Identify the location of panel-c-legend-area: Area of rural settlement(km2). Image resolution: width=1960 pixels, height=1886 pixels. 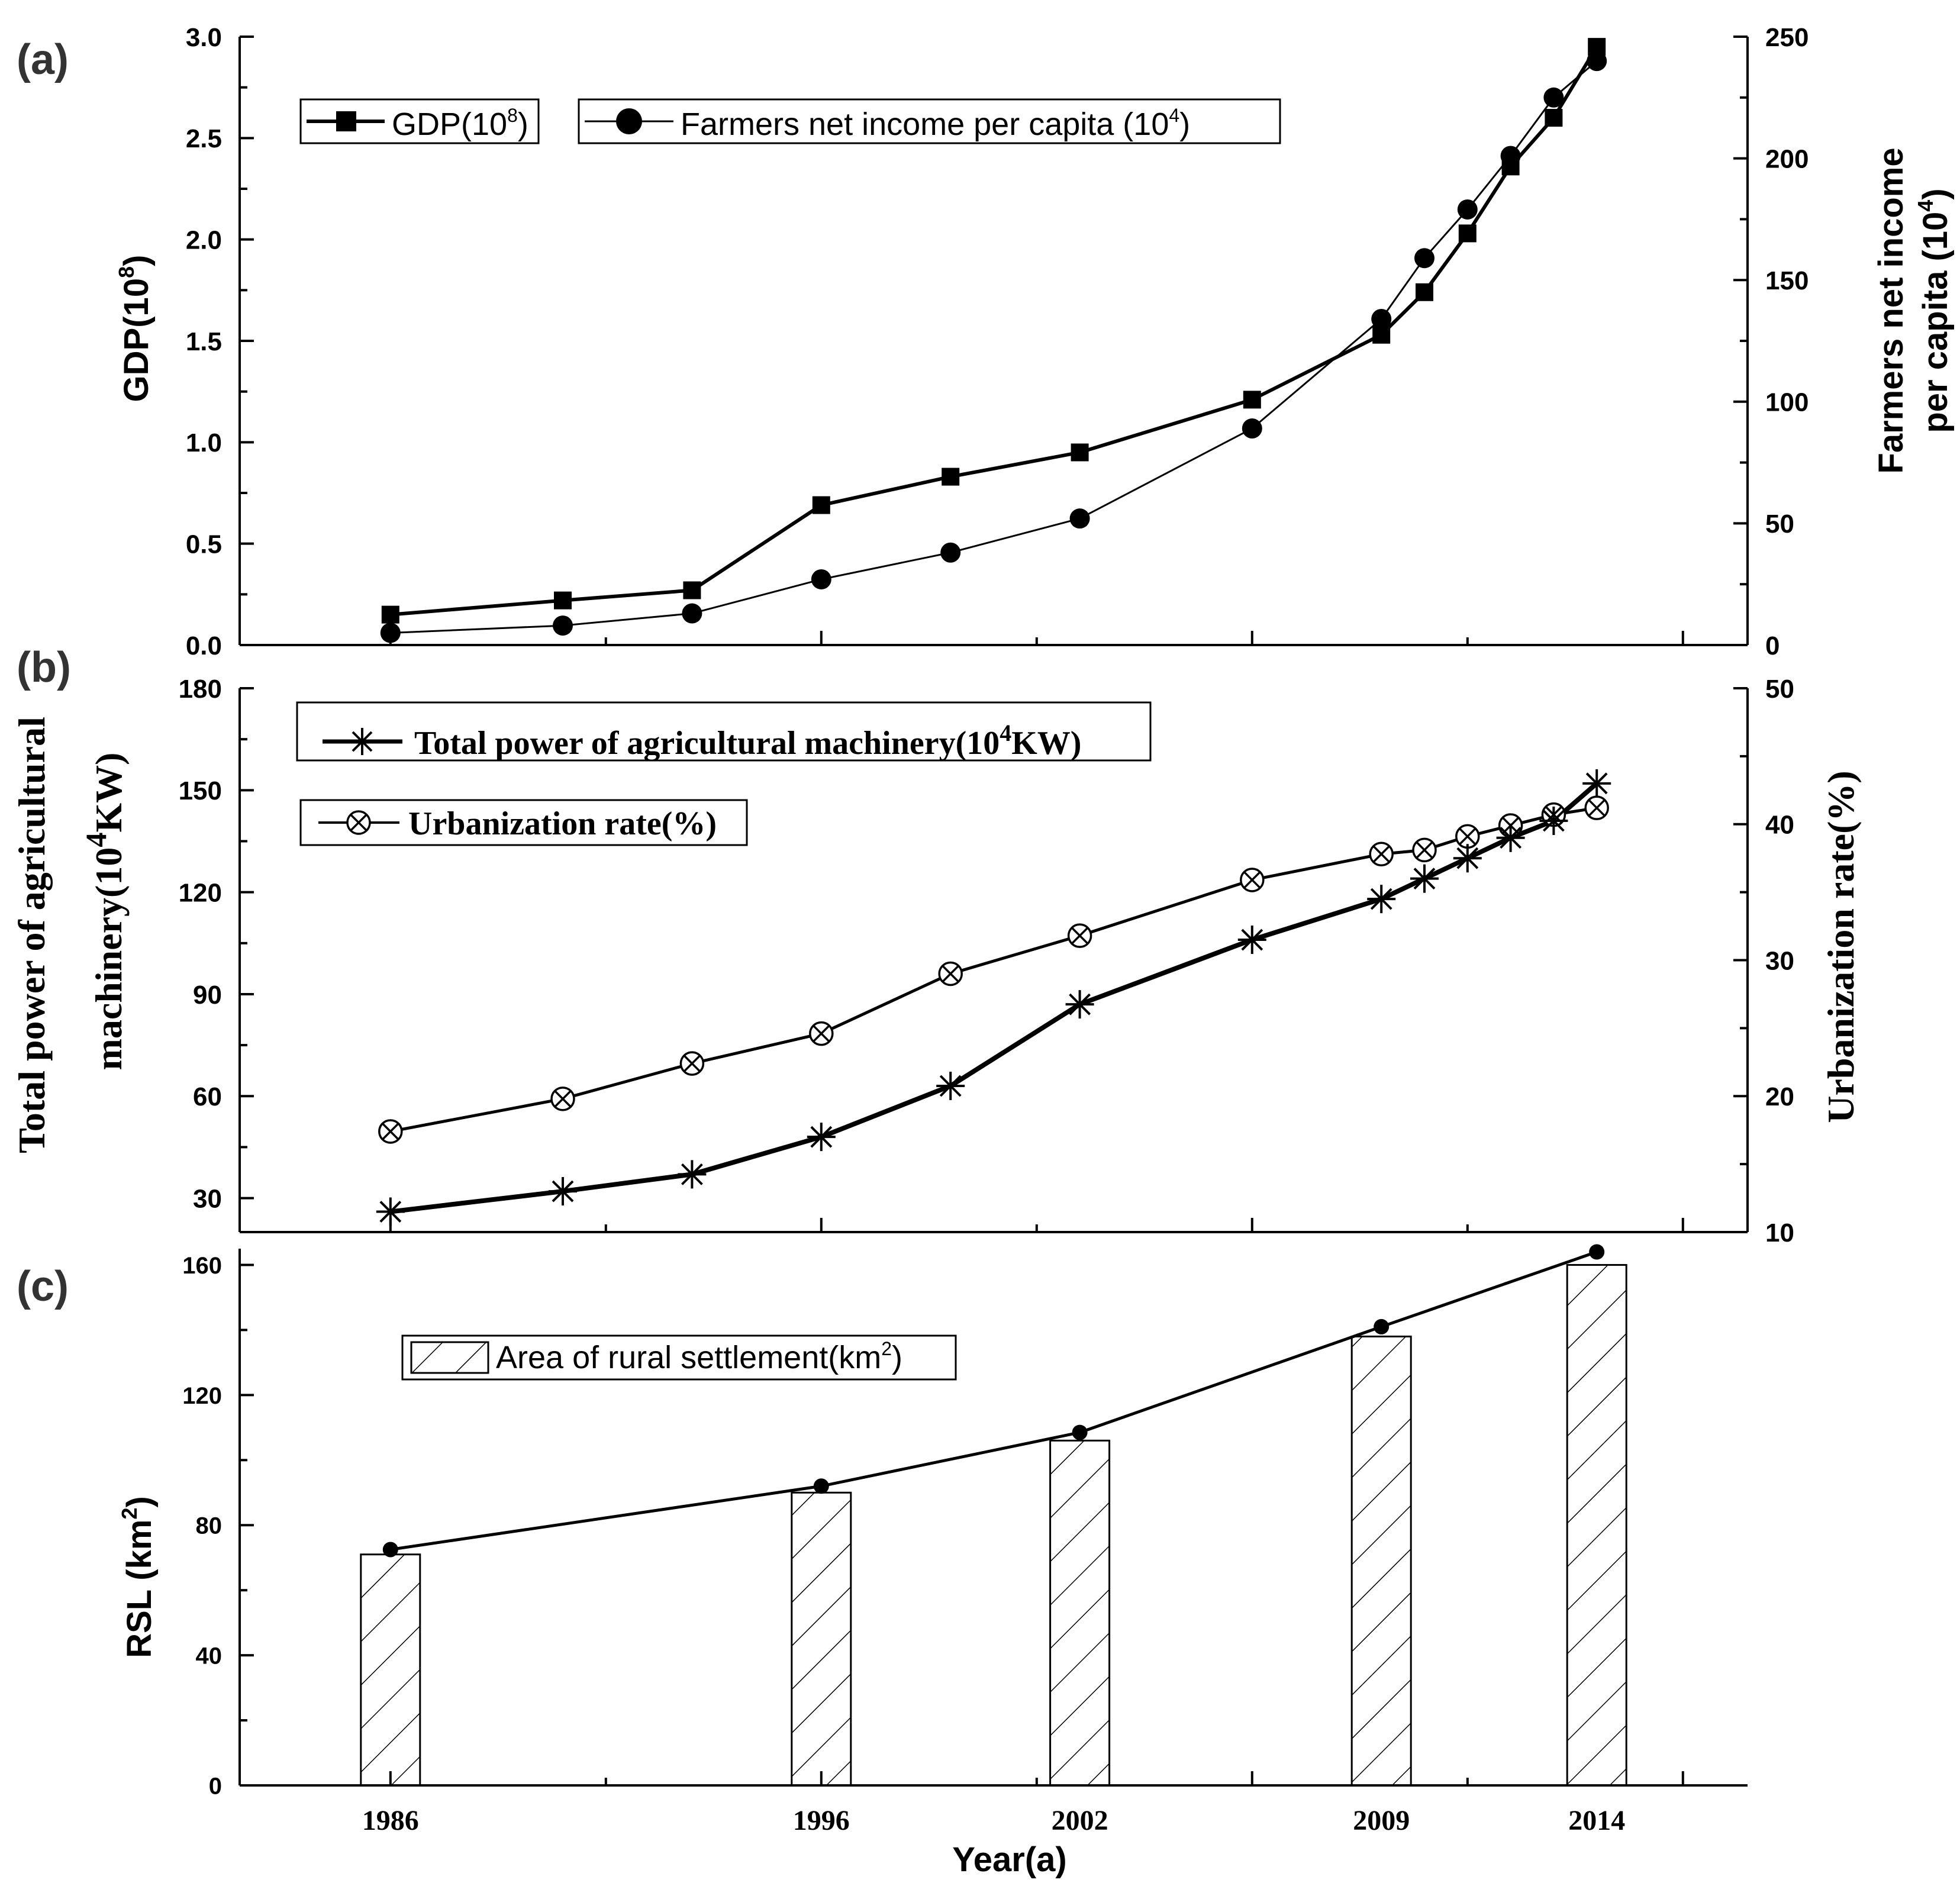
(679, 1357).